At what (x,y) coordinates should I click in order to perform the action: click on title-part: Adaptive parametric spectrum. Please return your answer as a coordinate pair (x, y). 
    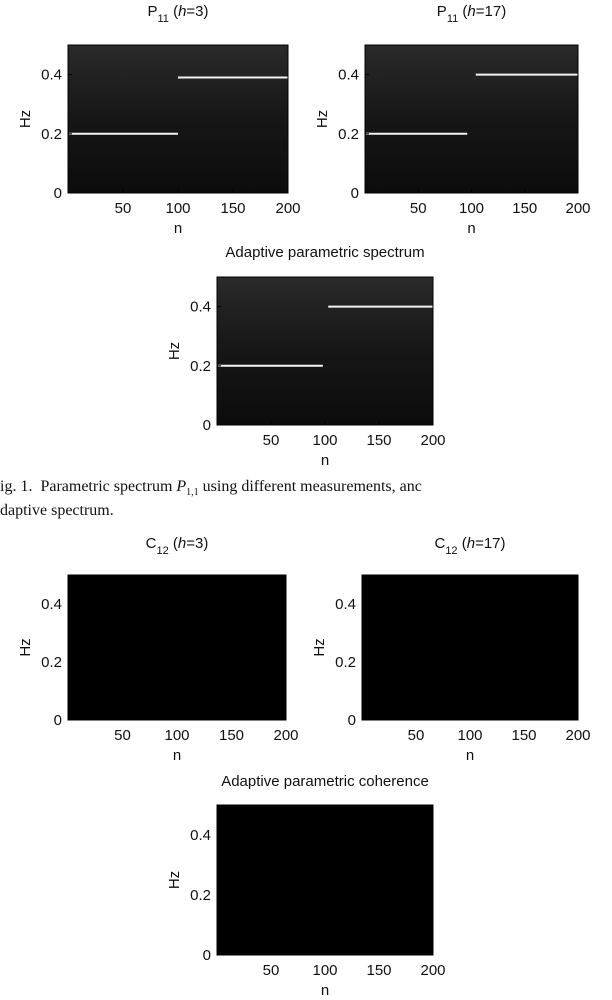
    Looking at the image, I should click on (324, 252).